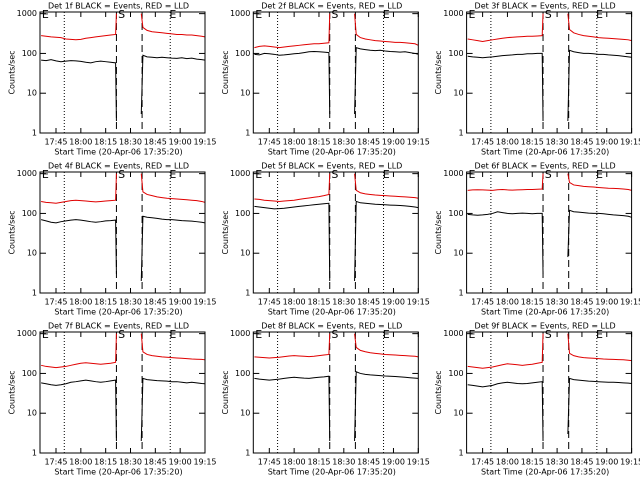  I want to click on chart-title: Det 5f BLACK = Events, RED = LLD, so click(331, 166).